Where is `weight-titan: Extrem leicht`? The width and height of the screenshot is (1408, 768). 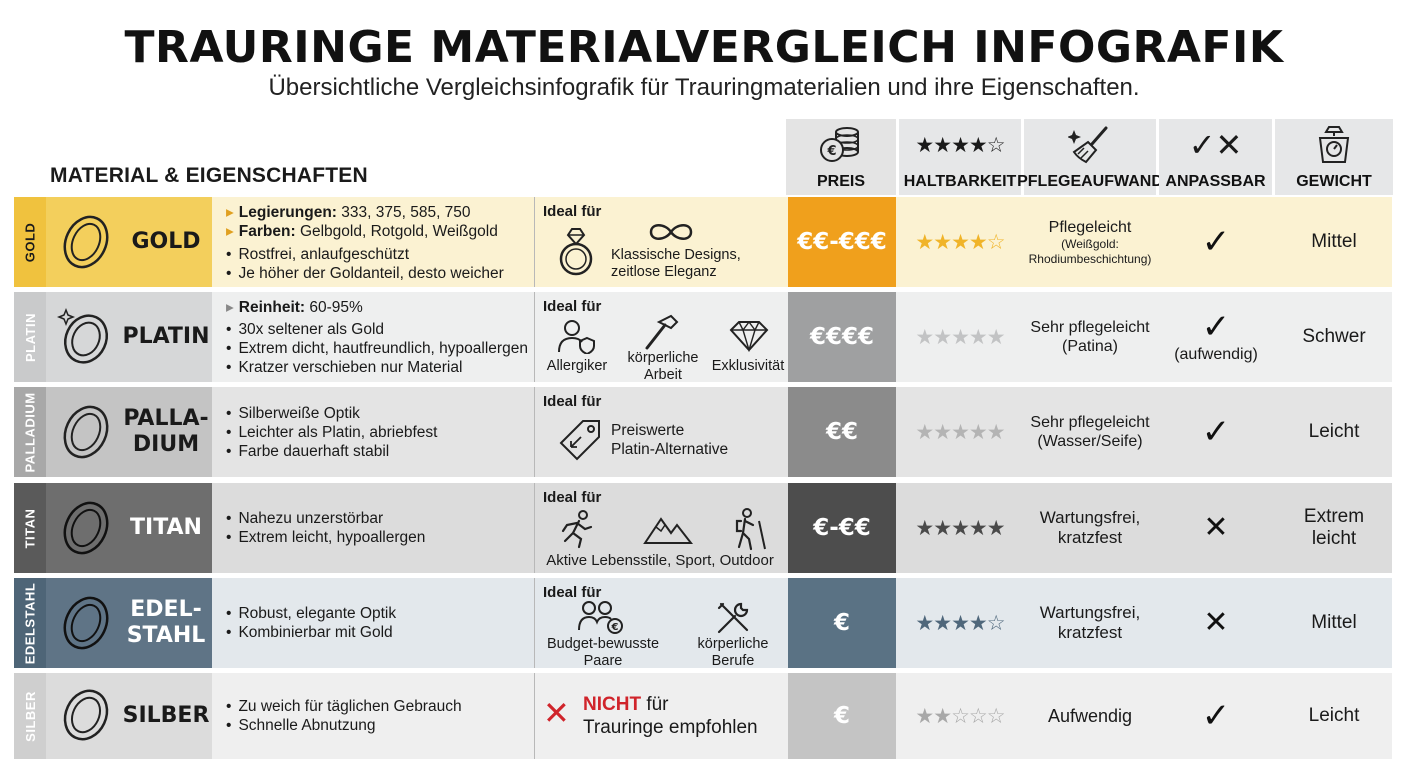
weight-titan: Extrem leicht is located at coordinates (1334, 527).